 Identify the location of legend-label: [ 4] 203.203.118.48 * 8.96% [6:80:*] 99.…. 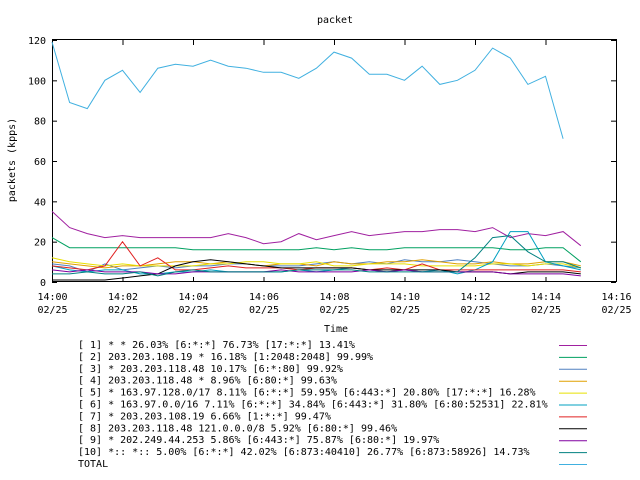
(207, 381).